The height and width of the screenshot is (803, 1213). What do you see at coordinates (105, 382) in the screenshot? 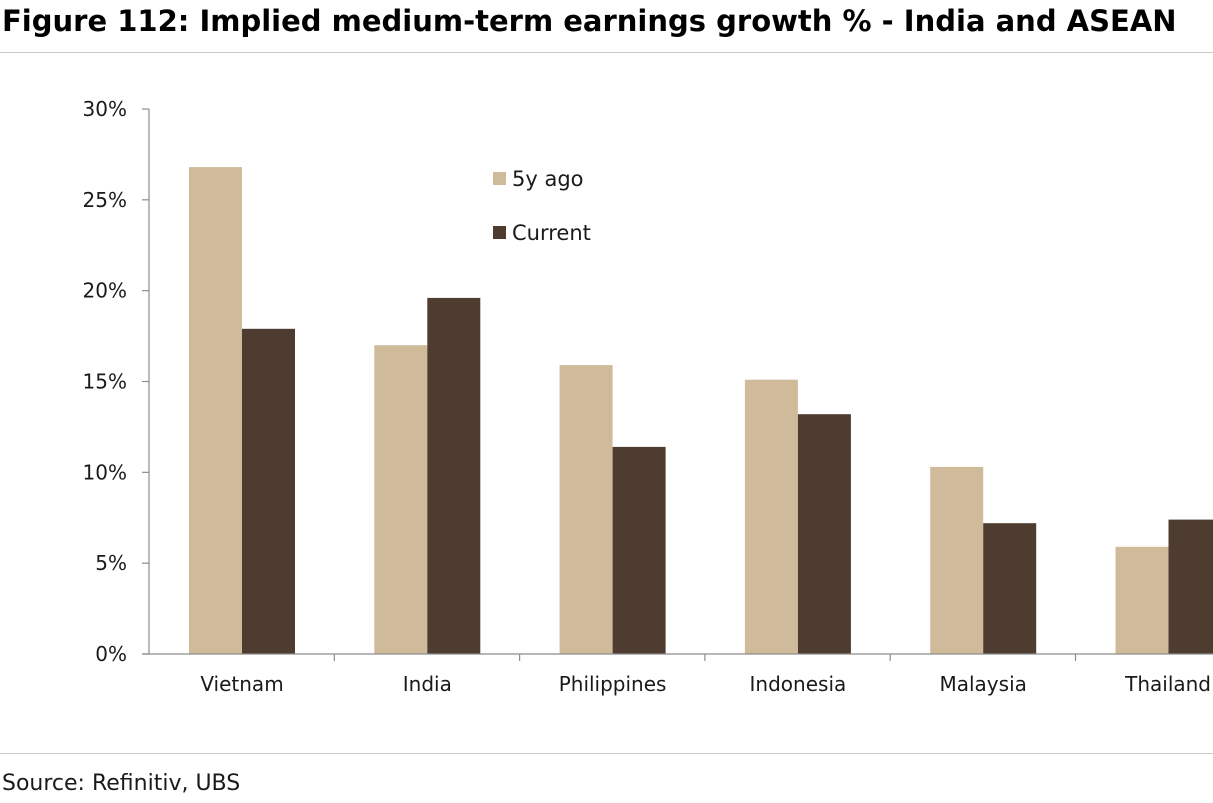
I see `y-tick-label: 15%` at bounding box center [105, 382].